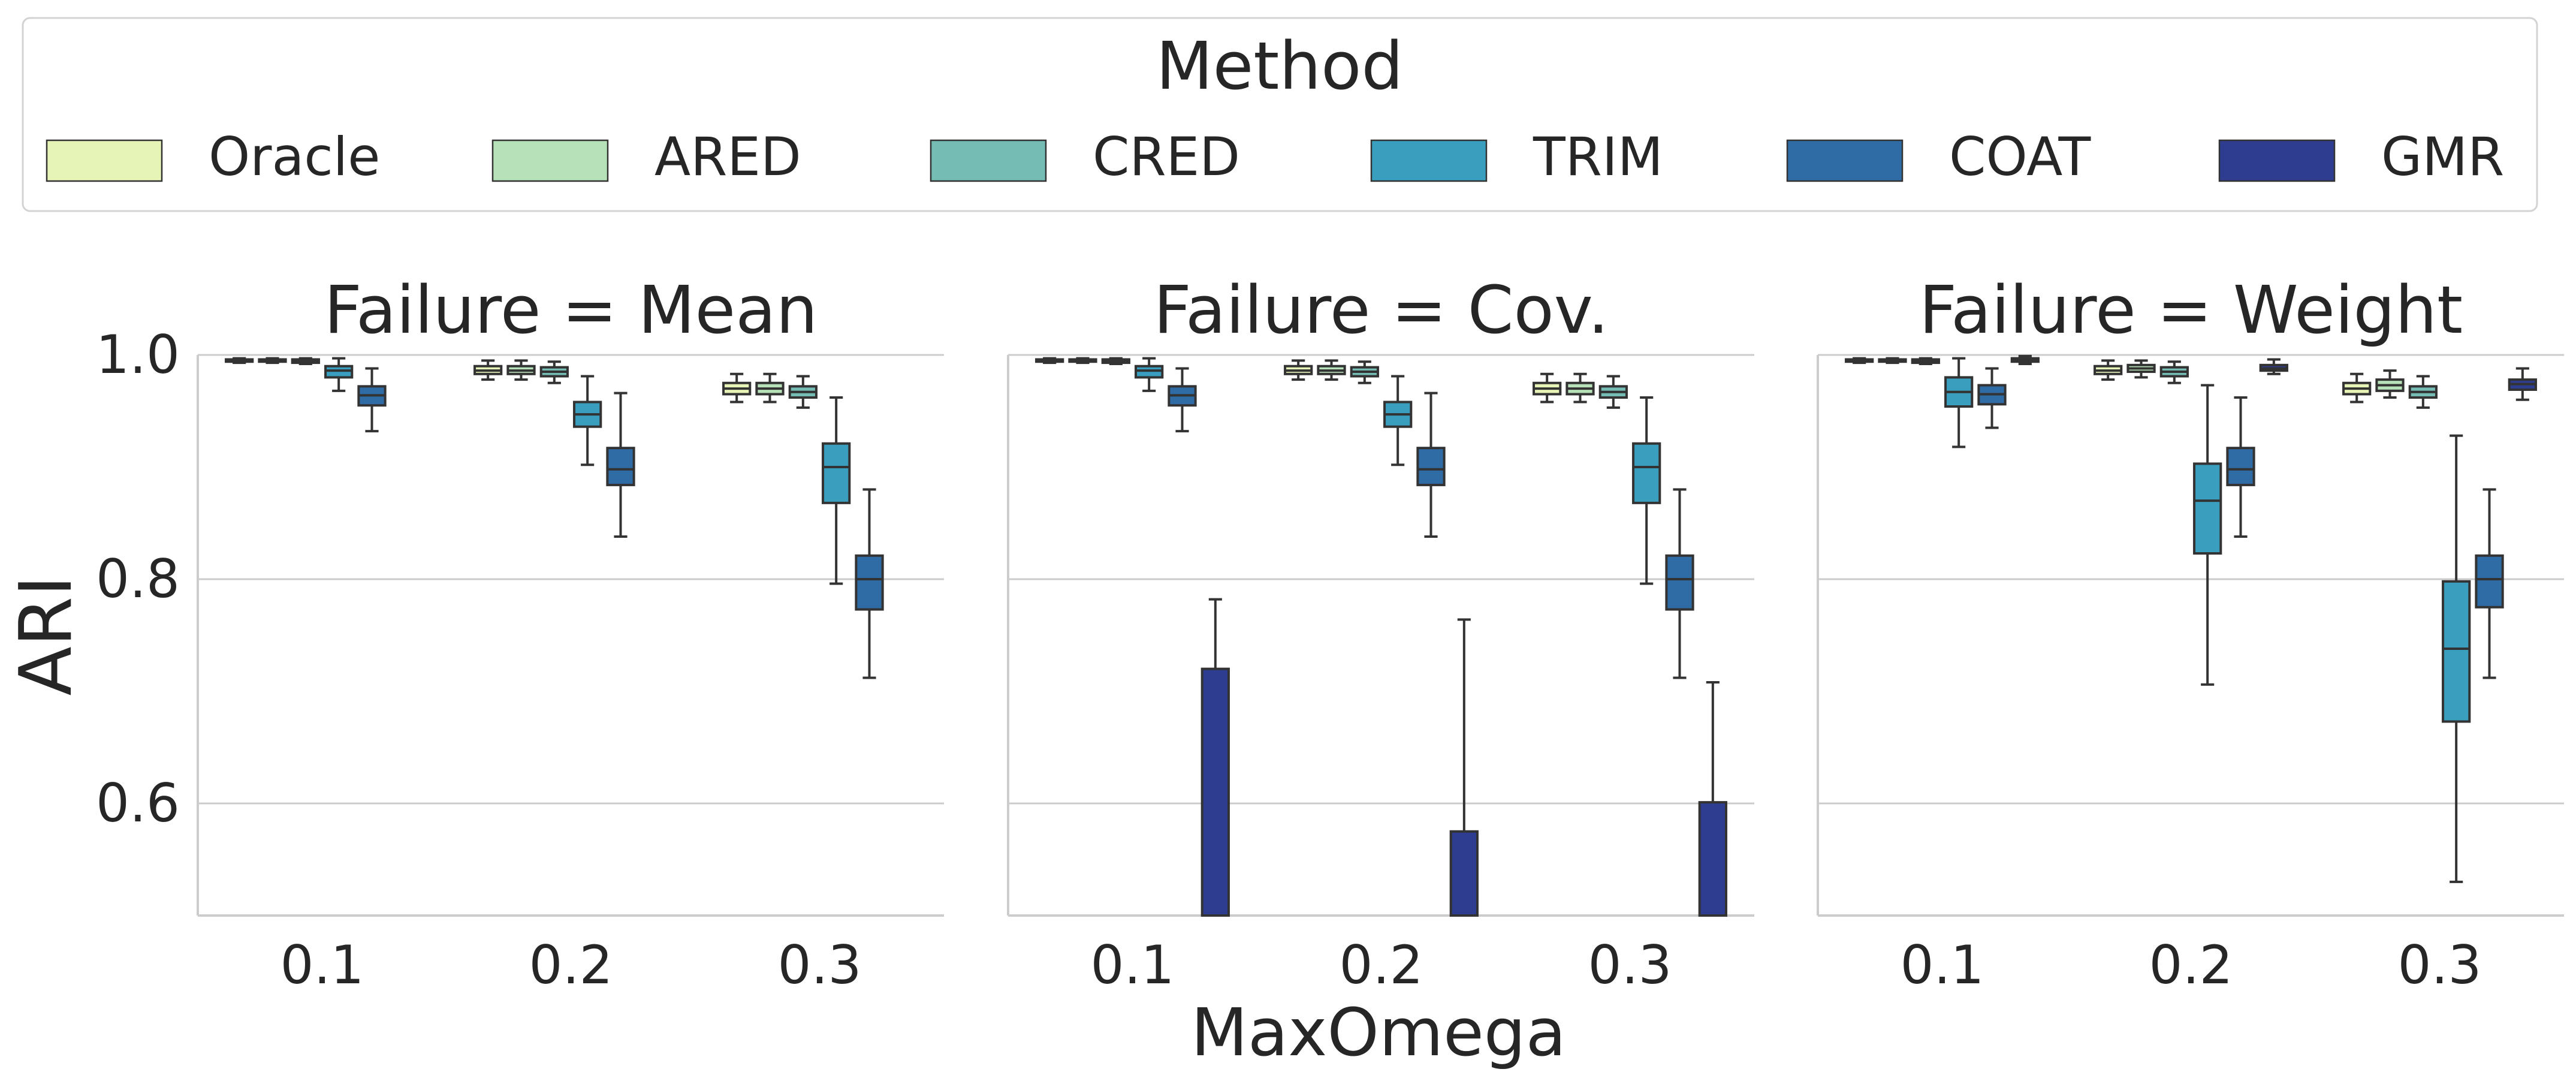 Image resolution: width=2576 pixels, height=1084 pixels. Describe the element at coordinates (646, 157) in the screenshot. I see `legend-item-ared: ARED` at that location.